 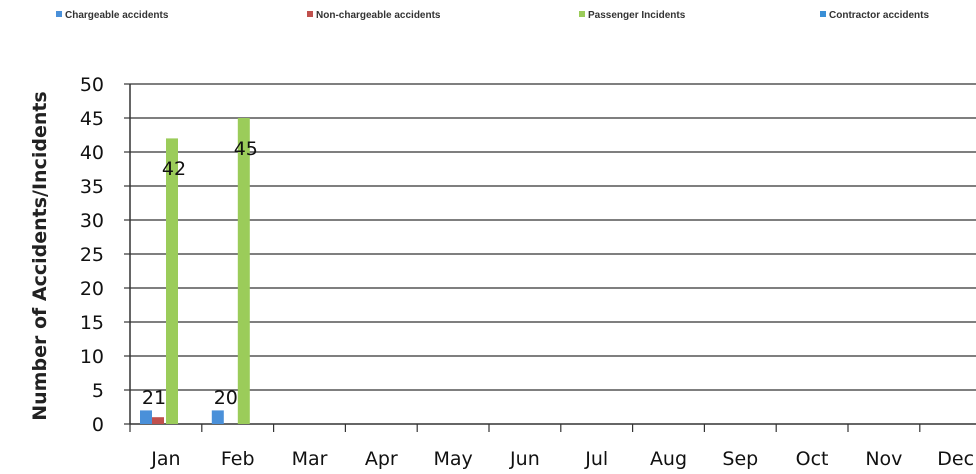 I want to click on x-tick-label-mar: Mar, so click(x=310, y=459).